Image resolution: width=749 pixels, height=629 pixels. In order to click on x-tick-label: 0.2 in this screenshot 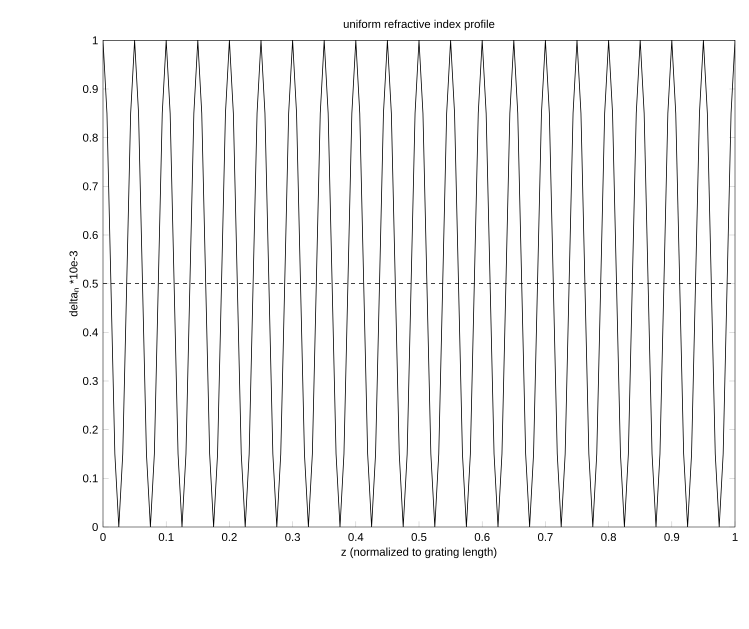, I will do `click(229, 537)`.